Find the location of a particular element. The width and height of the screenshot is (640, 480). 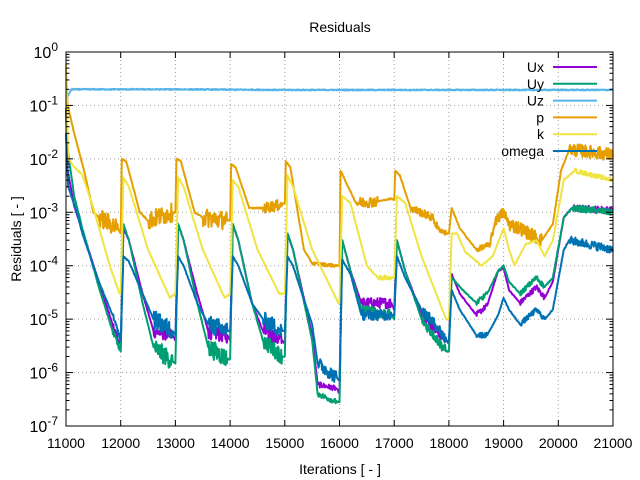

y-tick-label: 10⁻⁶ is located at coordinates (44, 372).